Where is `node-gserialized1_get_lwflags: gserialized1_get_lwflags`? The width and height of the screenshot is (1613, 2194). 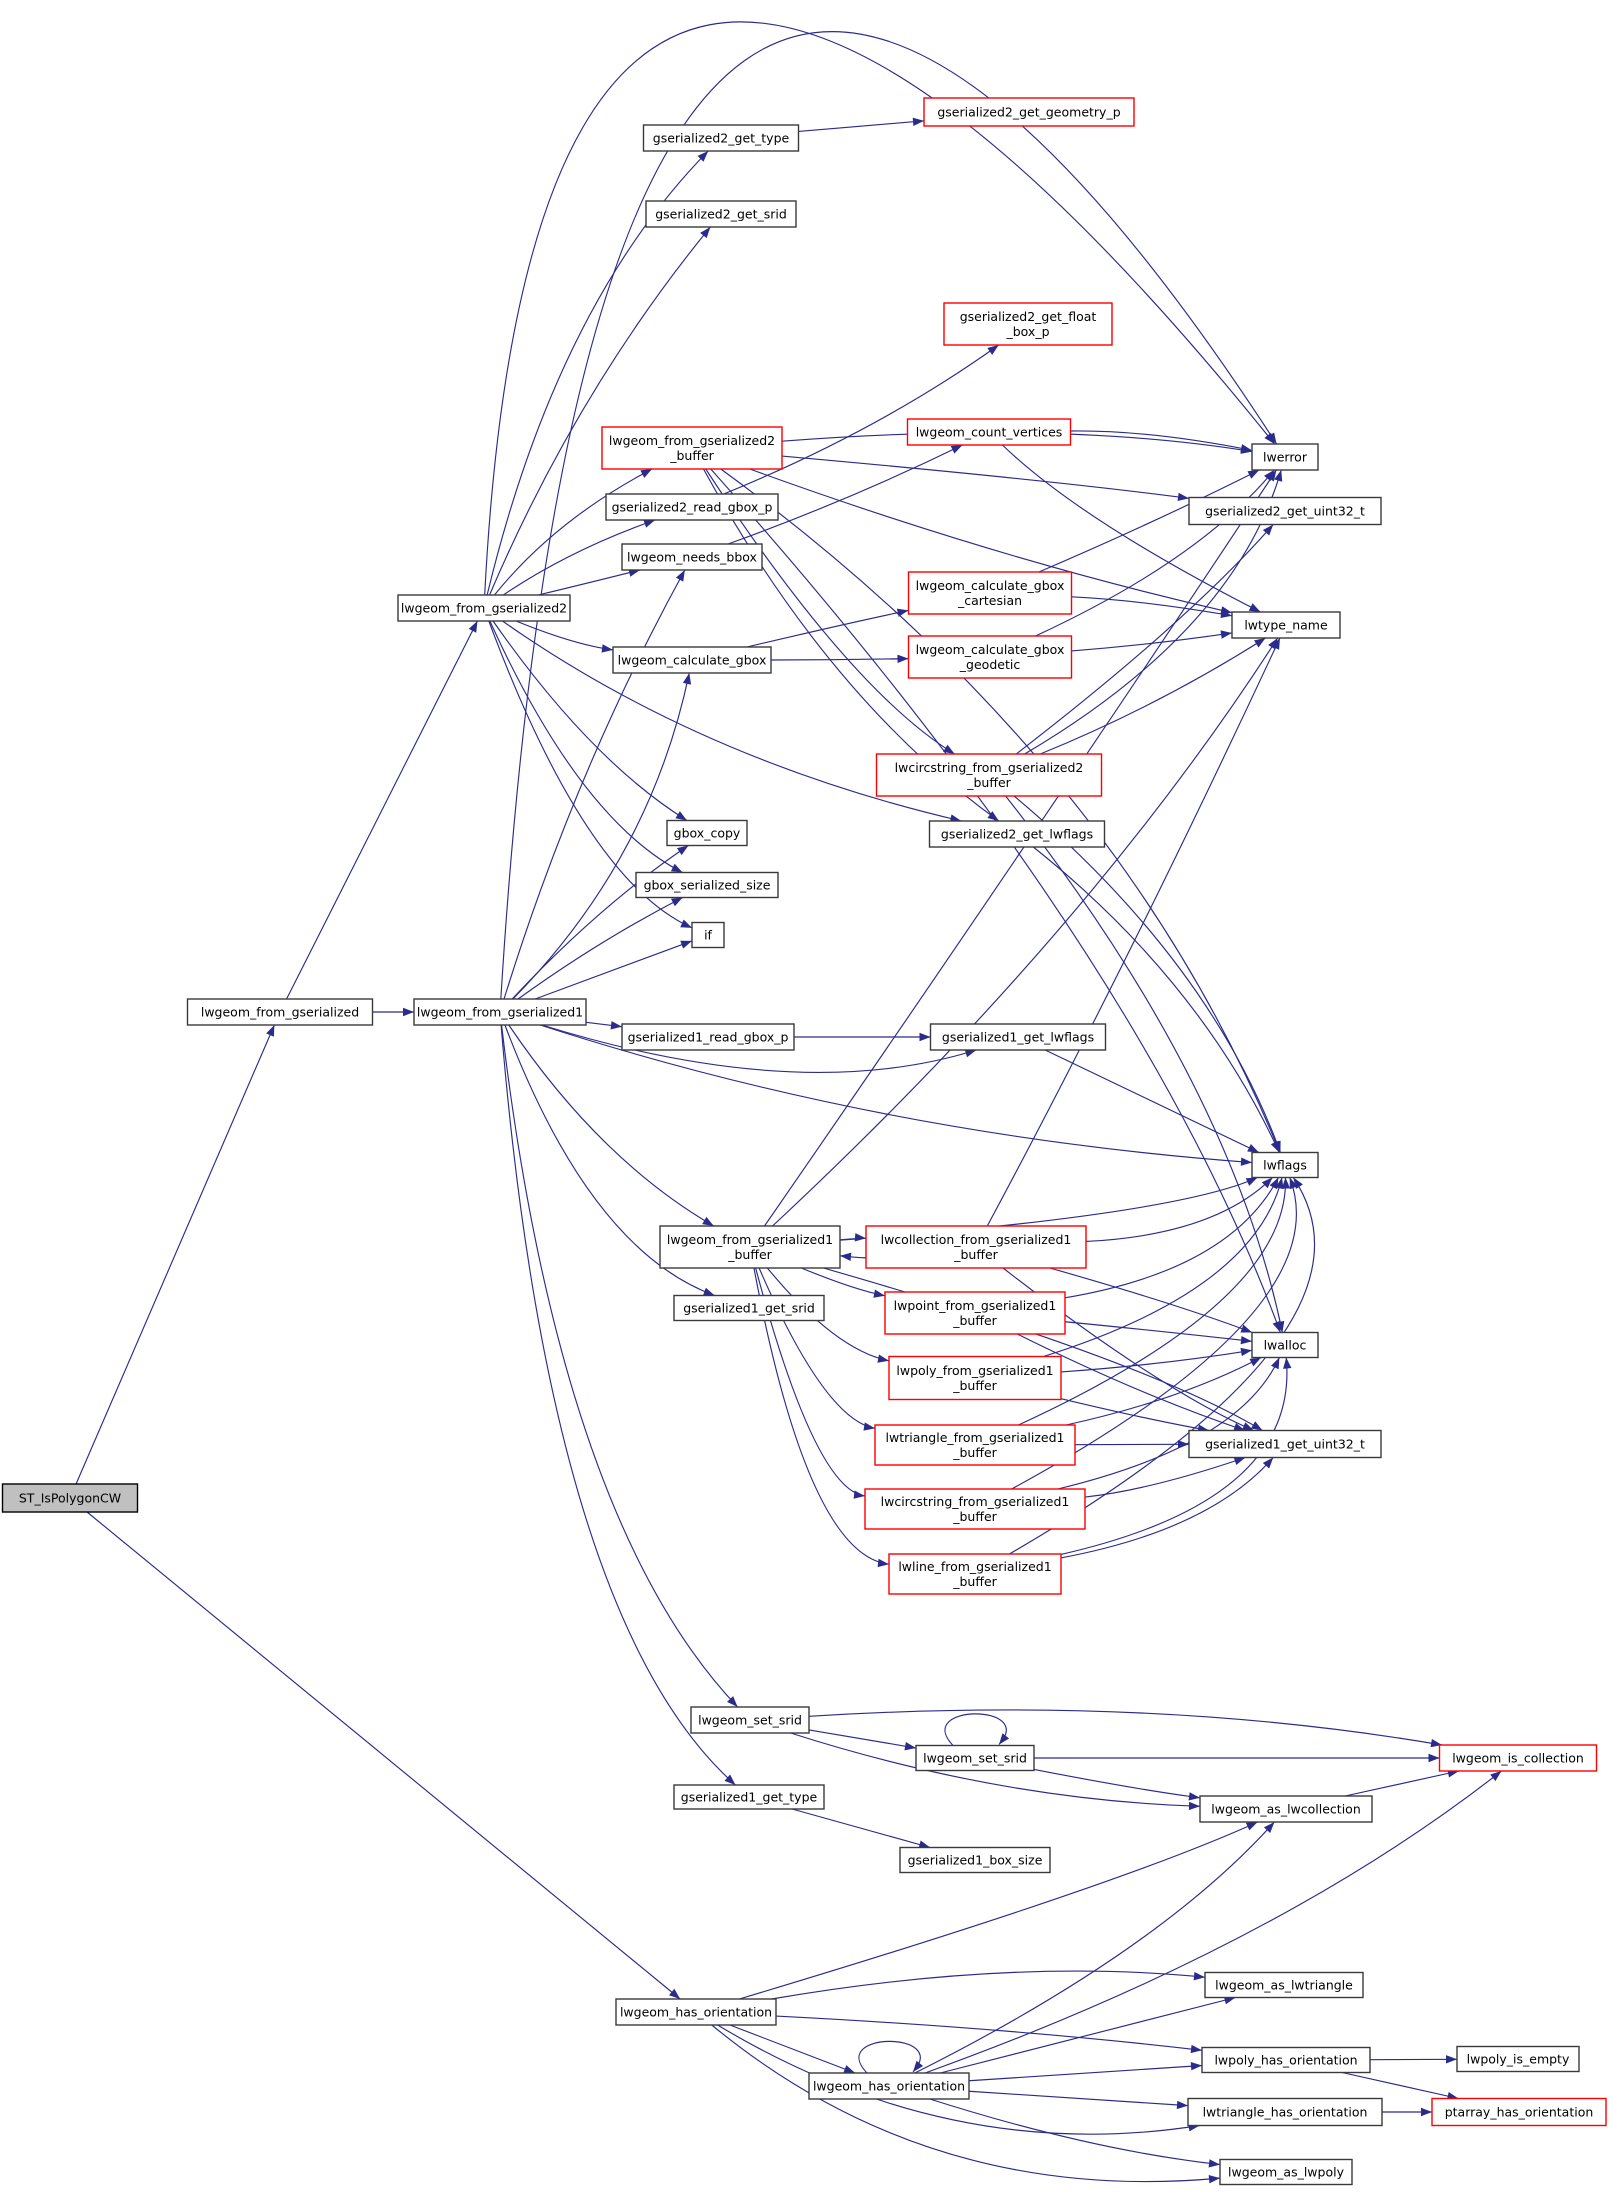
node-gserialized1_get_lwflags: gserialized1_get_lwflags is located at coordinates (1018, 1037).